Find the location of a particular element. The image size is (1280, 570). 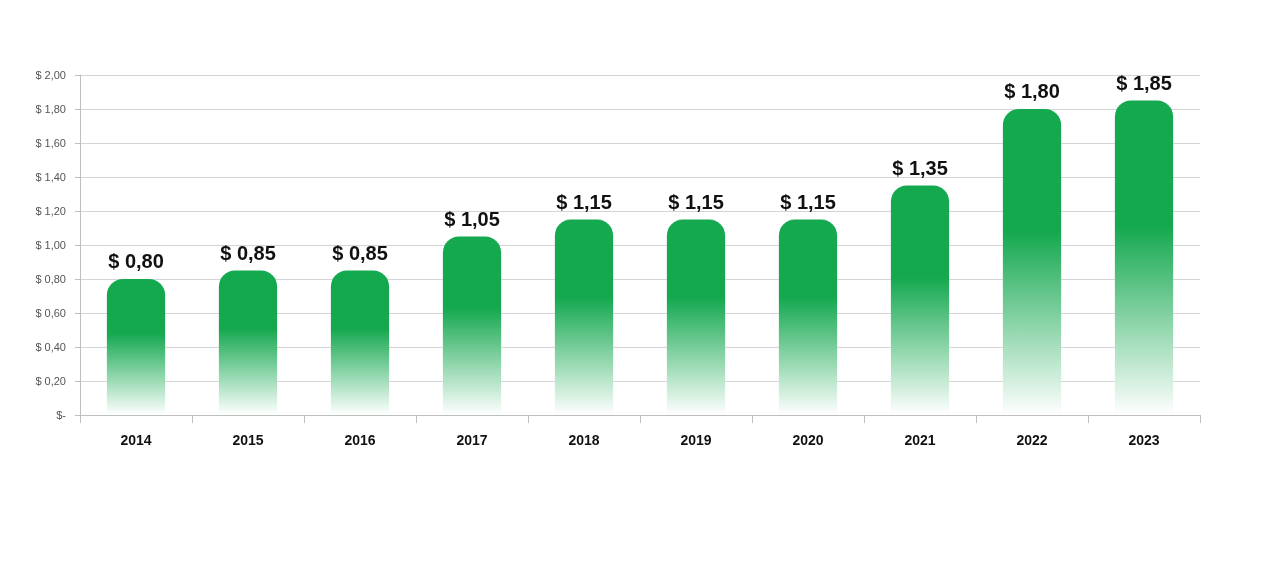

data-label: $ 1,35 is located at coordinates (920, 167).